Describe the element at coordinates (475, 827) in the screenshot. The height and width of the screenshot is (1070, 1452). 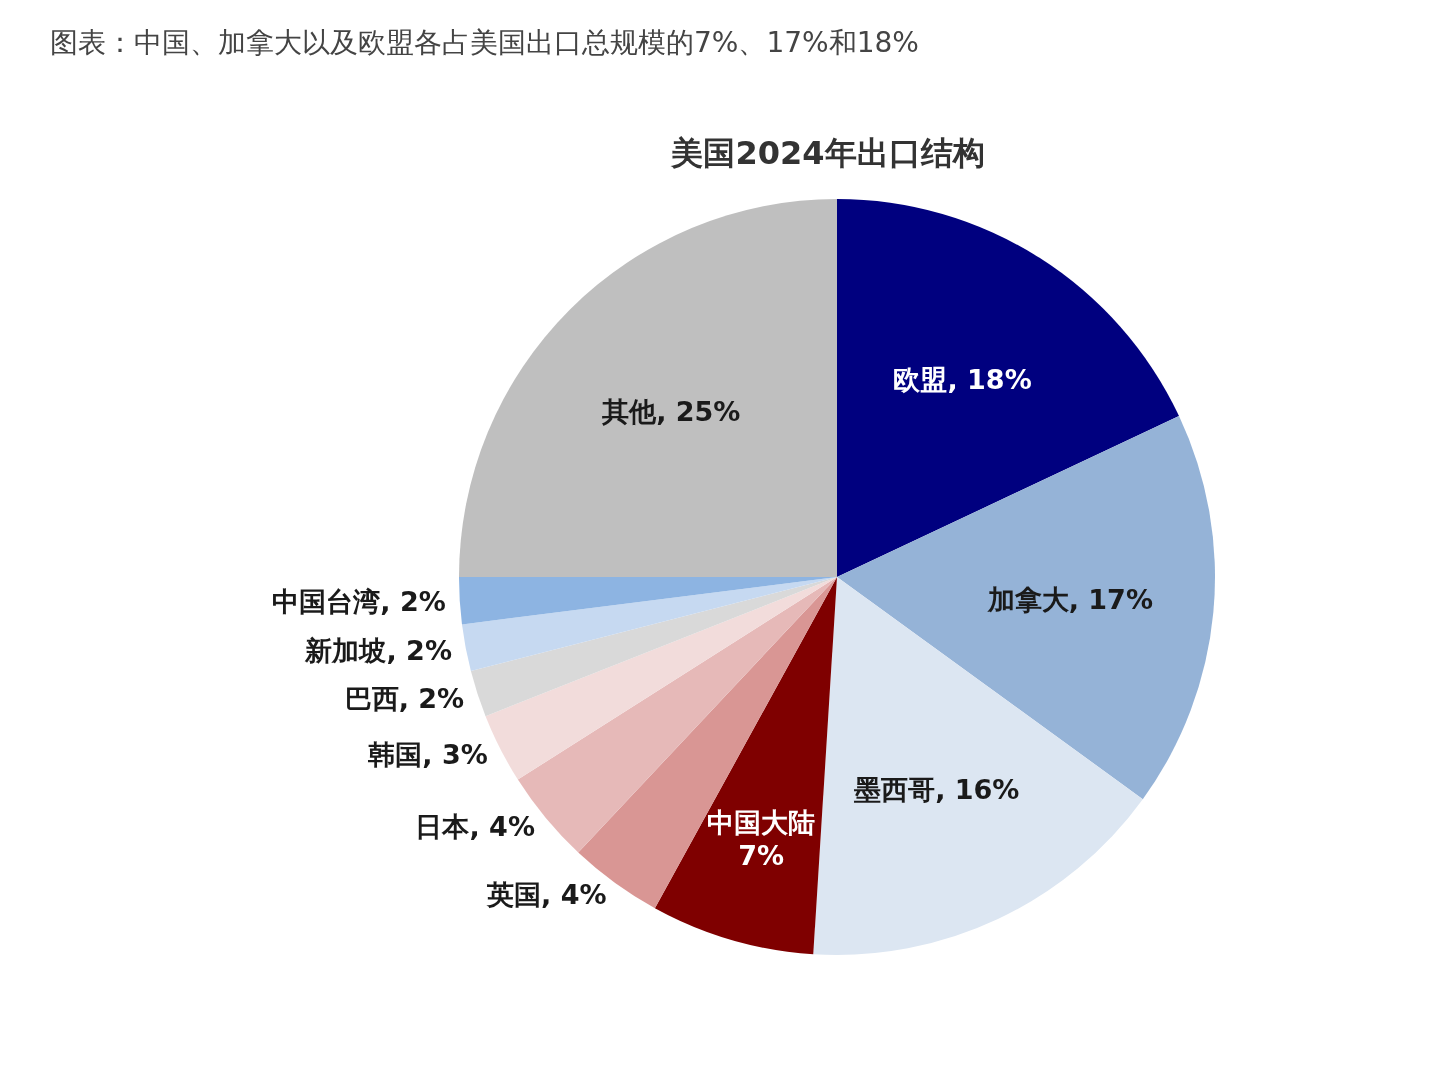
I see `slice-label: 日本, 4%` at that location.